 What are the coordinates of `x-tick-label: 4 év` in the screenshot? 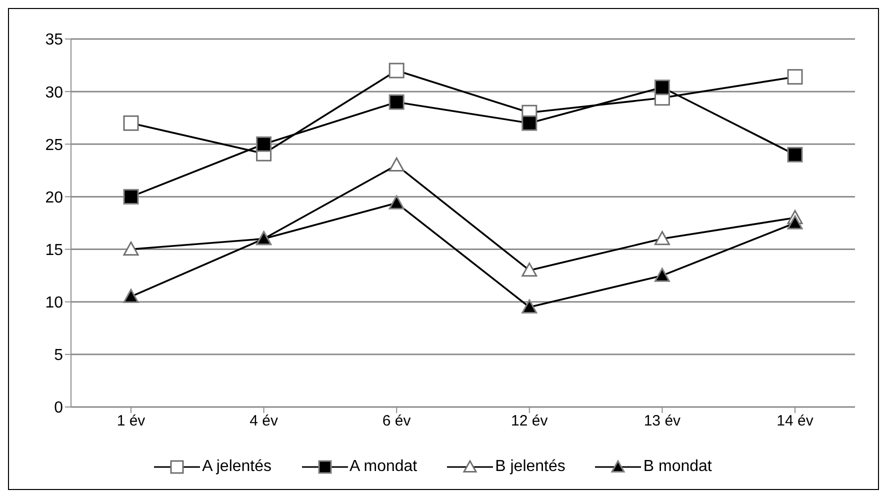 It's located at (264, 421).